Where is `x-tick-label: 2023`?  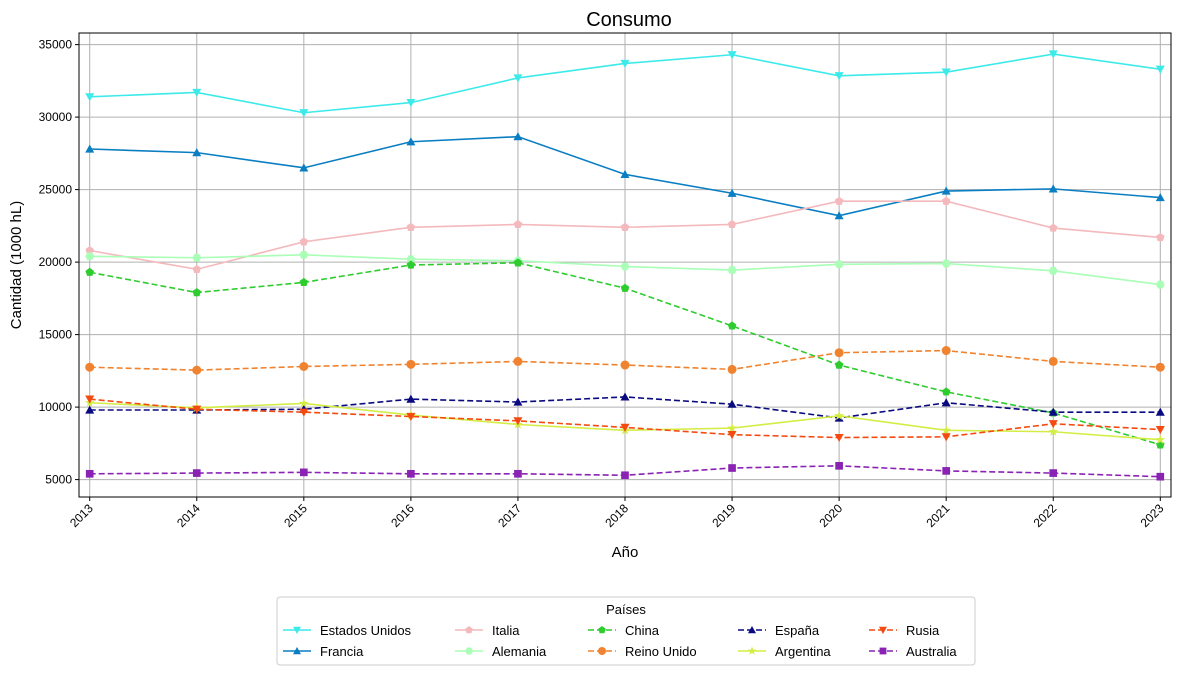
x-tick-label: 2023 is located at coordinates (1152, 515).